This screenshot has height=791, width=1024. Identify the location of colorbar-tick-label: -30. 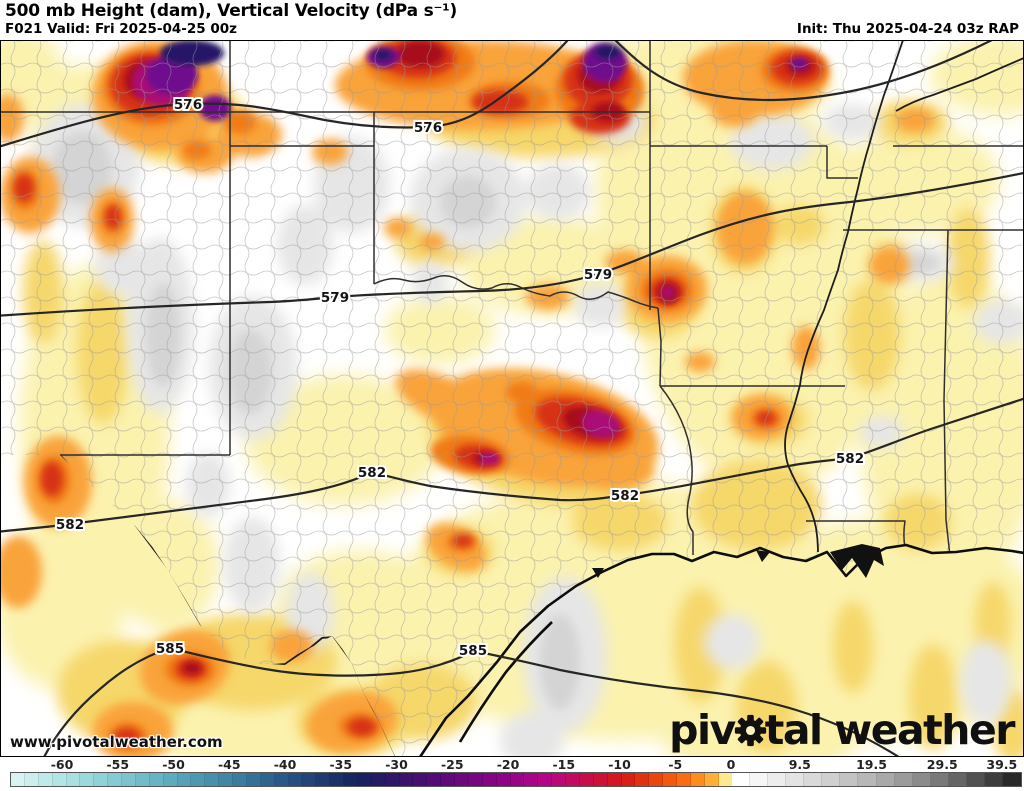
(396, 764).